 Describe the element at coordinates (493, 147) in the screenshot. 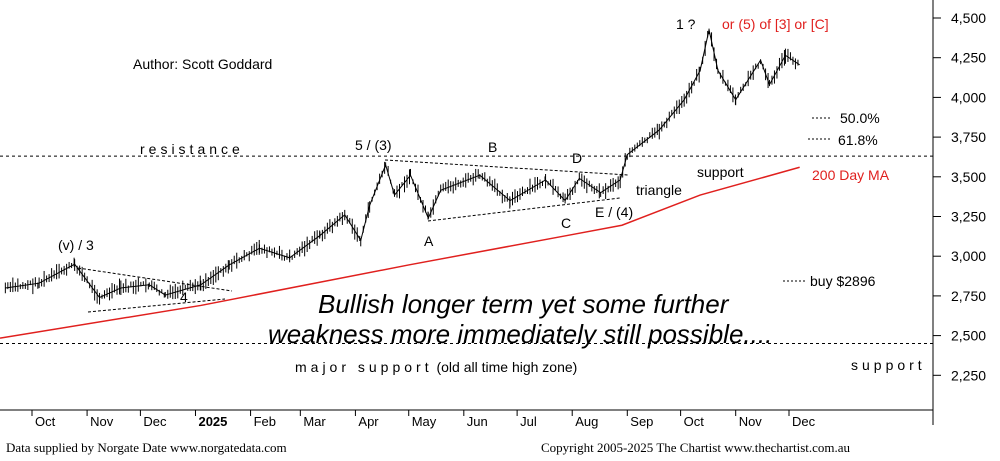

I see `wave-b-label: B` at that location.